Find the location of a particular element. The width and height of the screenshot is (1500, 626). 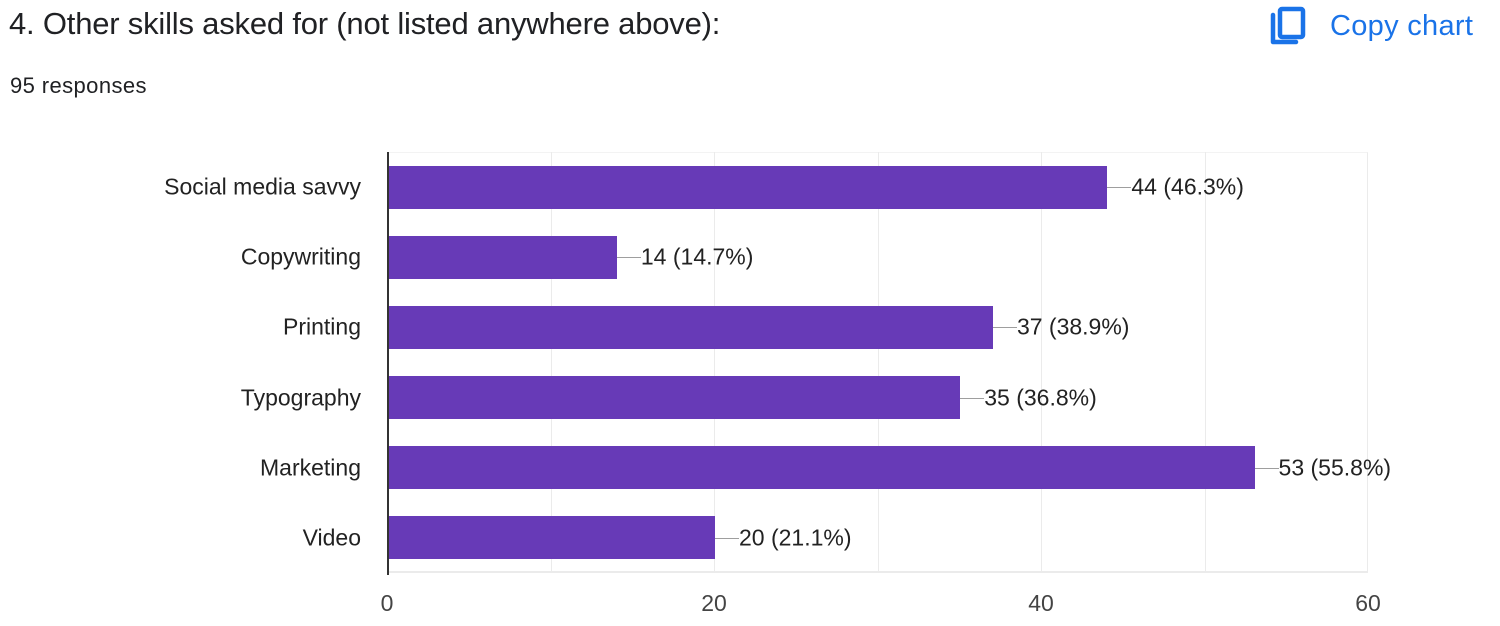

data-label: 35 (36.8%) is located at coordinates (1040, 397).